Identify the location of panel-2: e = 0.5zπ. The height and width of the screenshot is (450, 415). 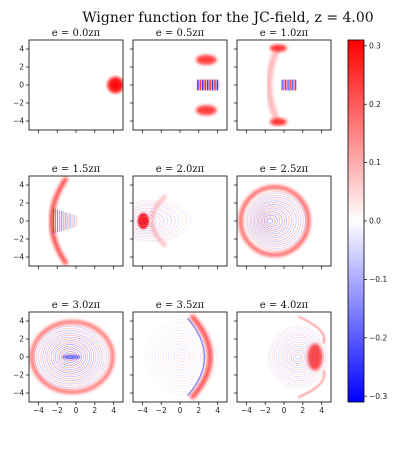
(179, 80).